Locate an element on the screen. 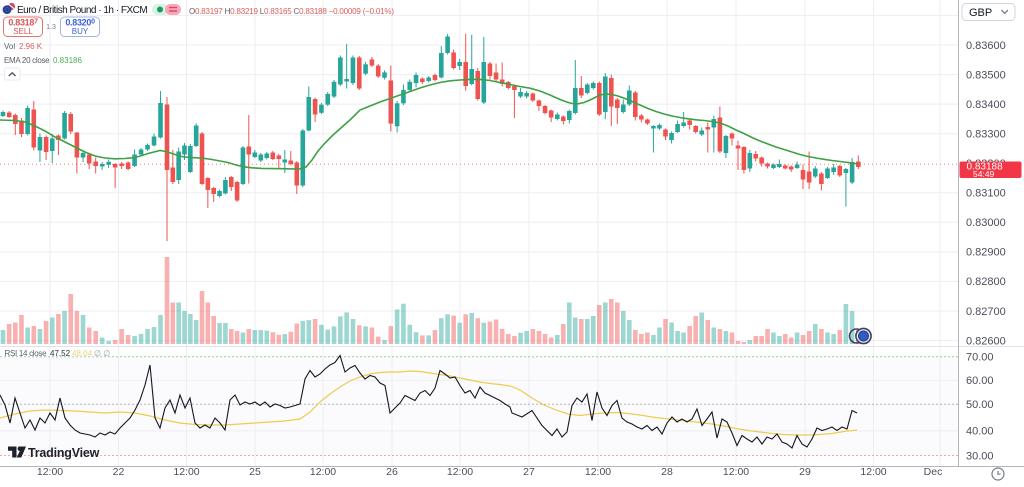 This screenshot has width=1024, height=487. svg-text: 0.83186 is located at coordinates (67, 60).